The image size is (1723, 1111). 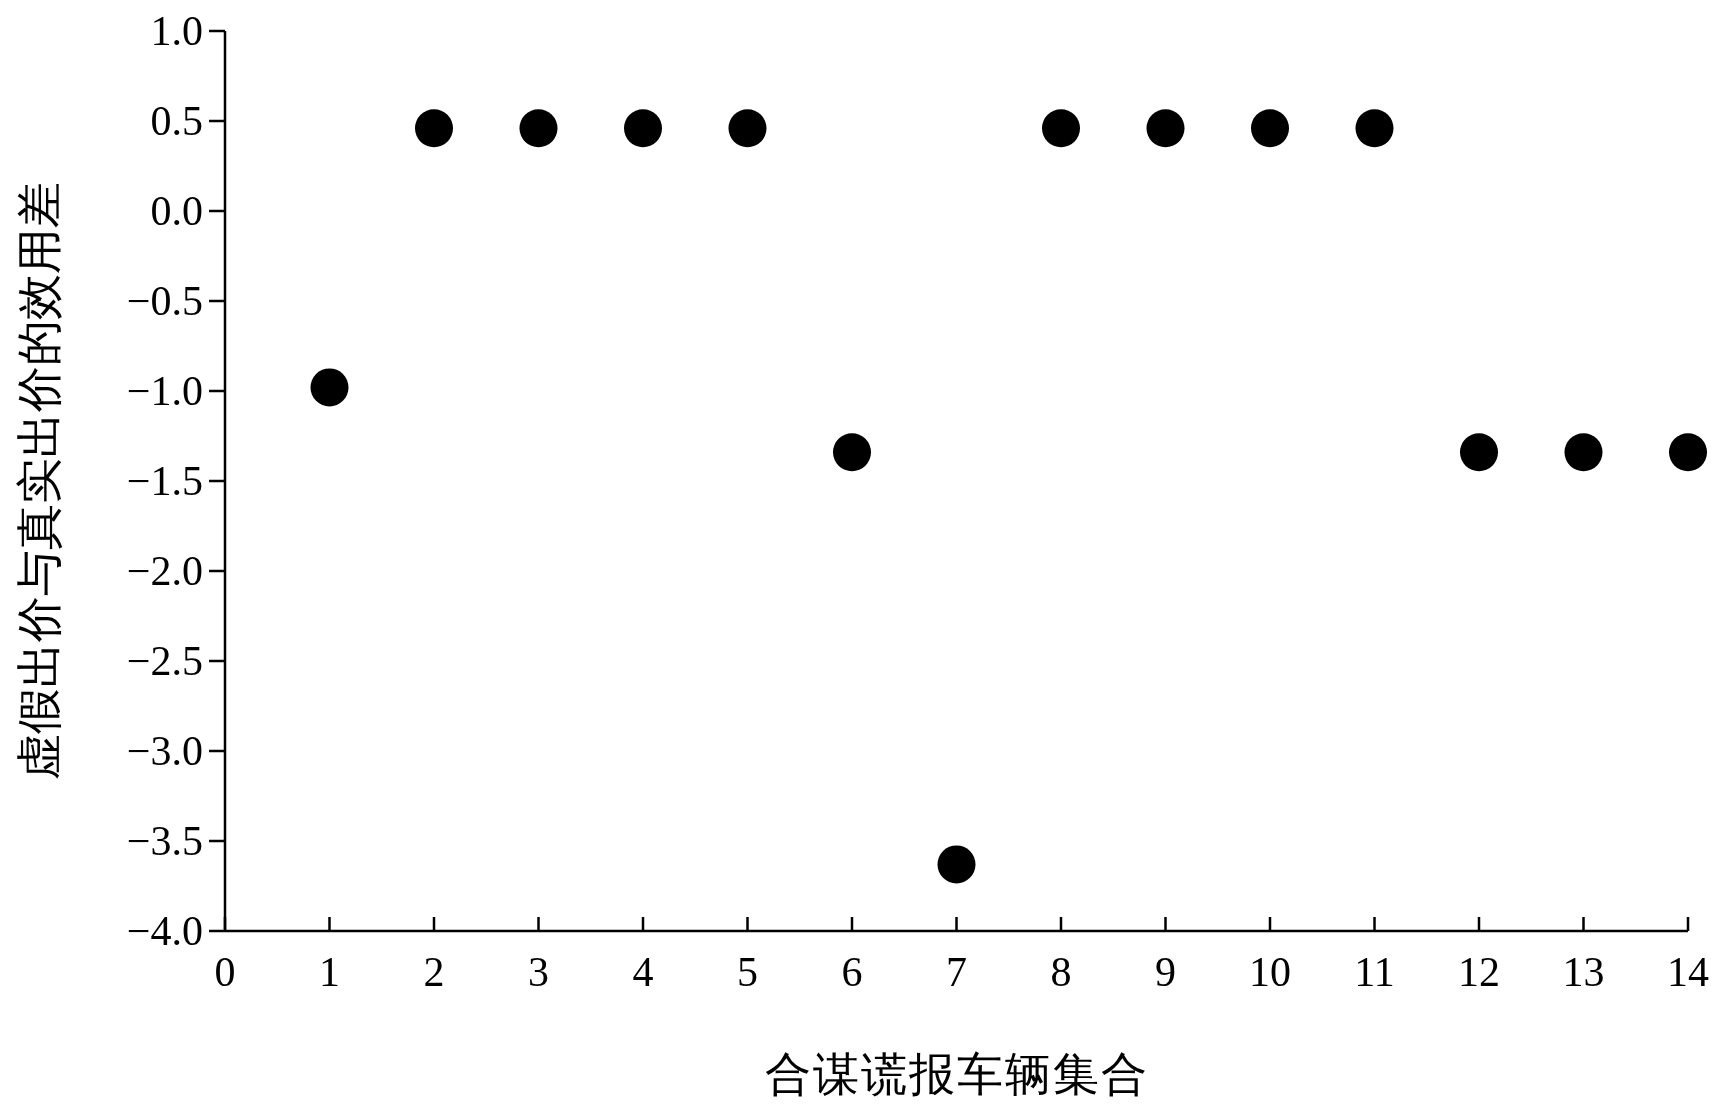 I want to click on y-tick-label: −3.0, so click(x=164, y=751).